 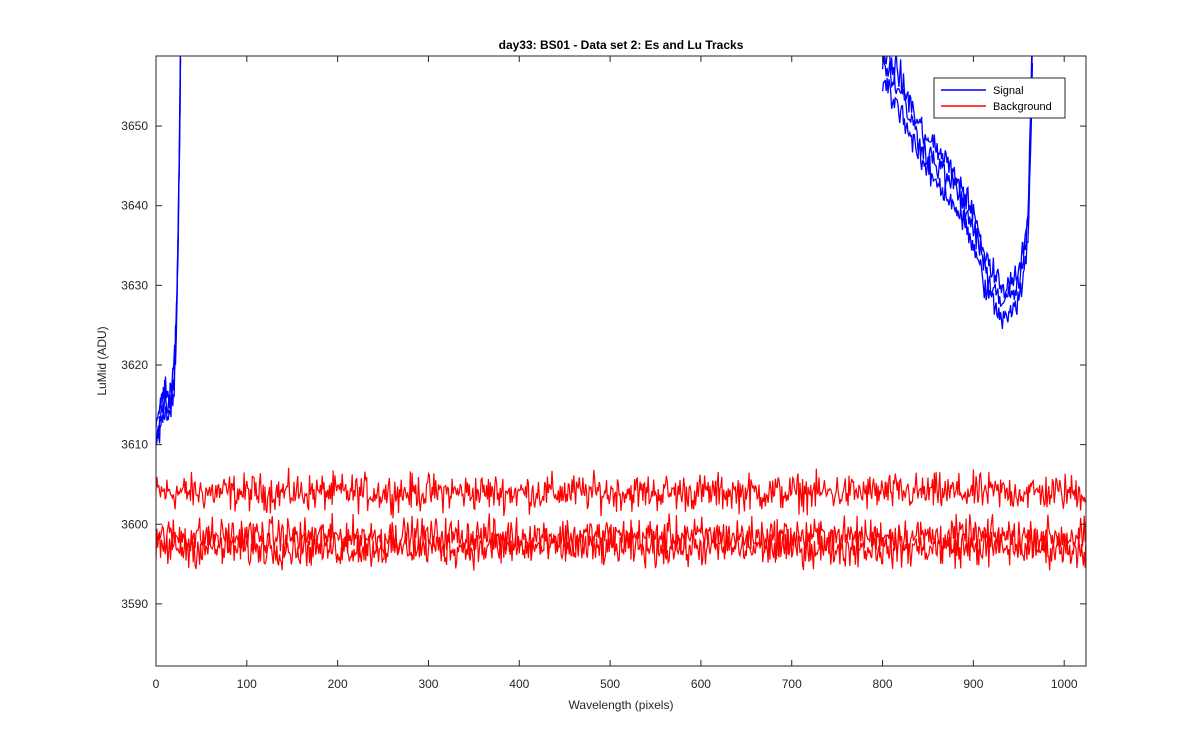 I want to click on x-tick-label: 400, so click(x=519, y=684).